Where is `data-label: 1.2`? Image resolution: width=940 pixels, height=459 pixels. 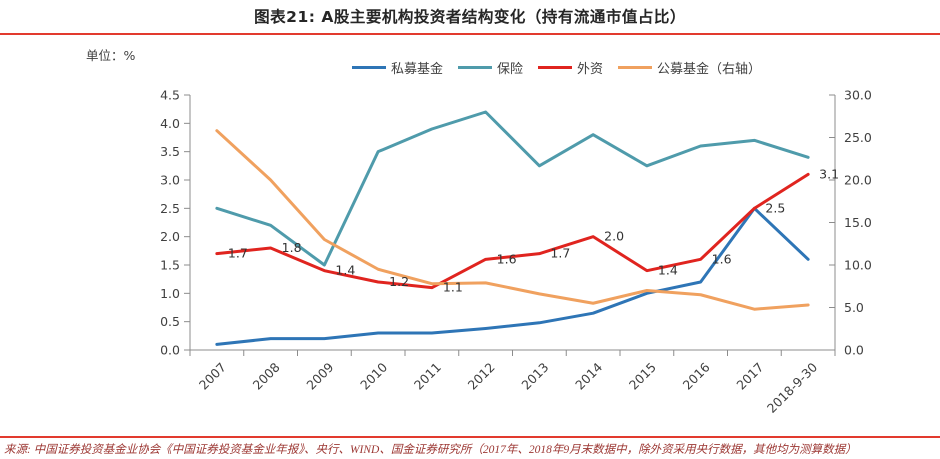
data-label: 1.2 is located at coordinates (399, 281).